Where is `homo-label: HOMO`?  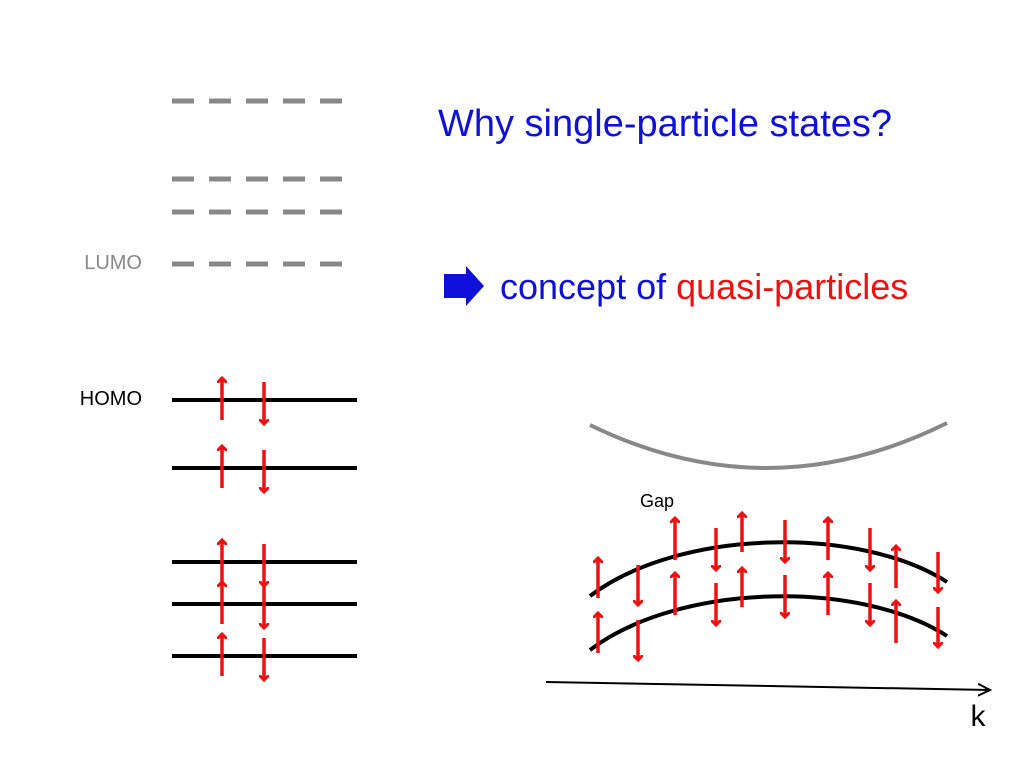 homo-label: HOMO is located at coordinates (111, 399).